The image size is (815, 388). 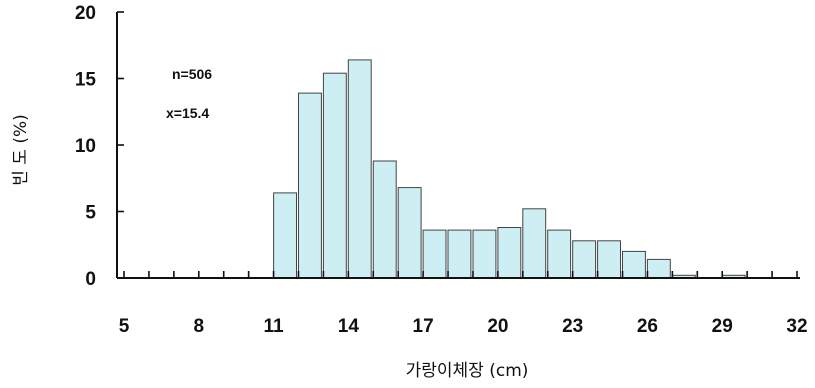 What do you see at coordinates (99, 146) in the screenshot?
I see `y-tick-group: 0 5 10 15 20` at bounding box center [99, 146].